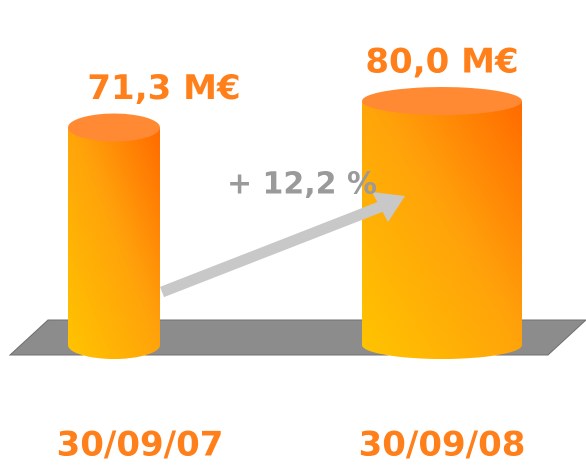 The image size is (586, 468). Describe the element at coordinates (442, 445) in the screenshot. I see `category-label: 30/09/08` at that location.